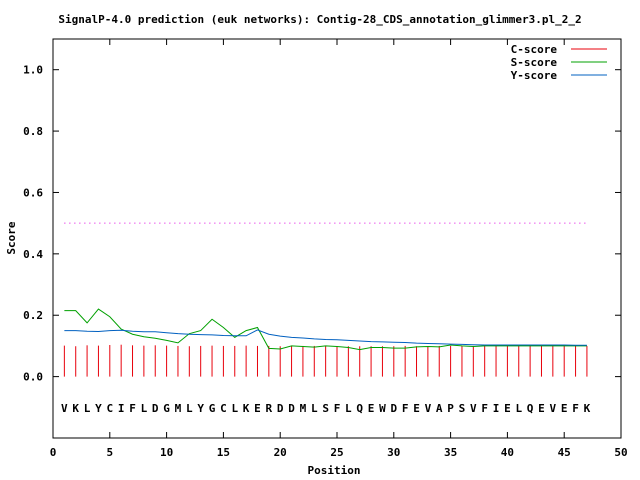 Image resolution: width=640 pixels, height=480 pixels. Describe the element at coordinates (109, 452) in the screenshot. I see `x-tick-label: 5` at that location.